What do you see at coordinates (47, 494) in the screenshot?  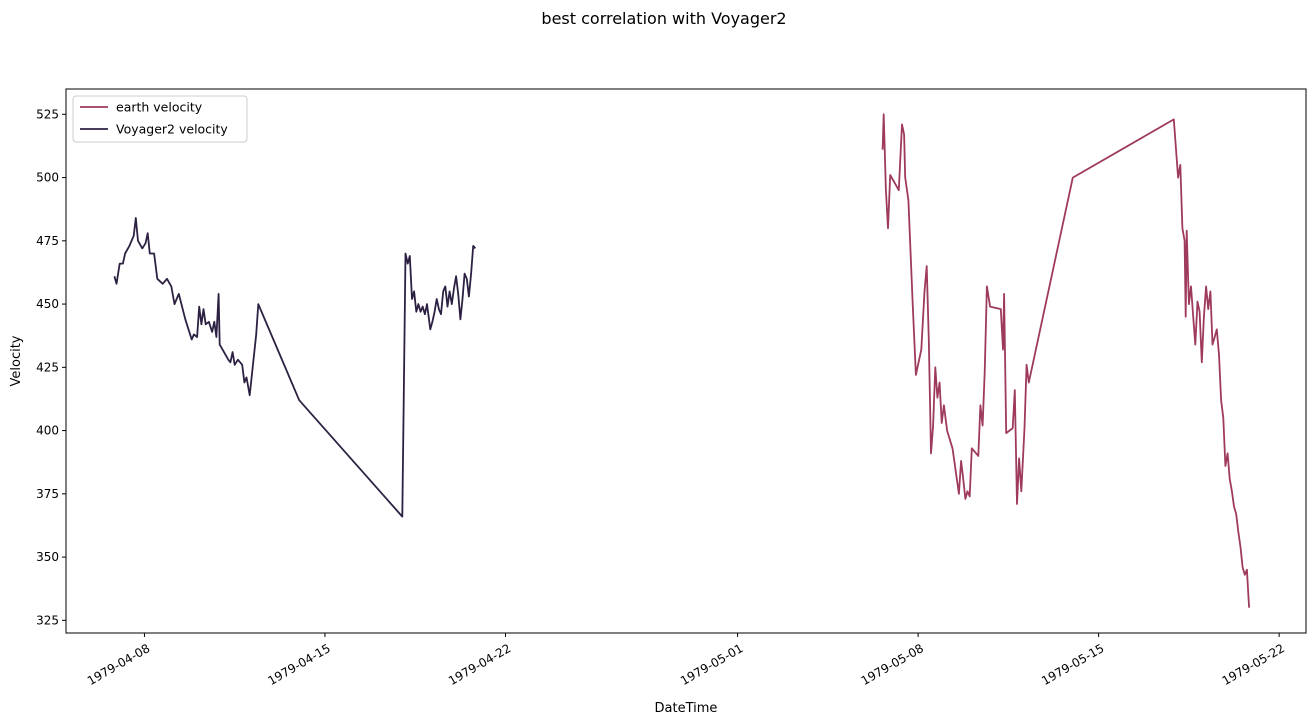 I see `y-tick-label: 375` at bounding box center [47, 494].